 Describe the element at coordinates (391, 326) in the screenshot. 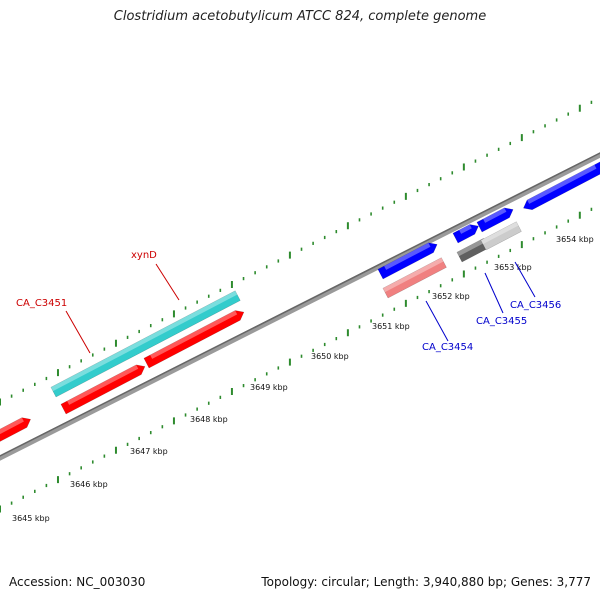

I see `scale-label: 3651 kbp` at that location.